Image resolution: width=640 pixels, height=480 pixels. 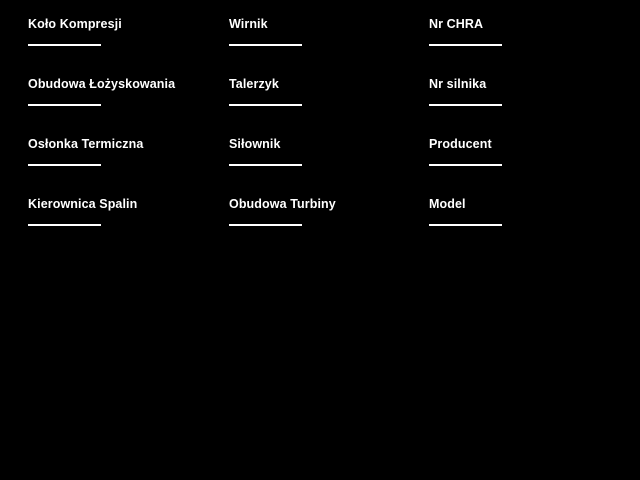 What do you see at coordinates (520, 30) in the screenshot?
I see `field-nr-chra: Nr CHRA` at bounding box center [520, 30].